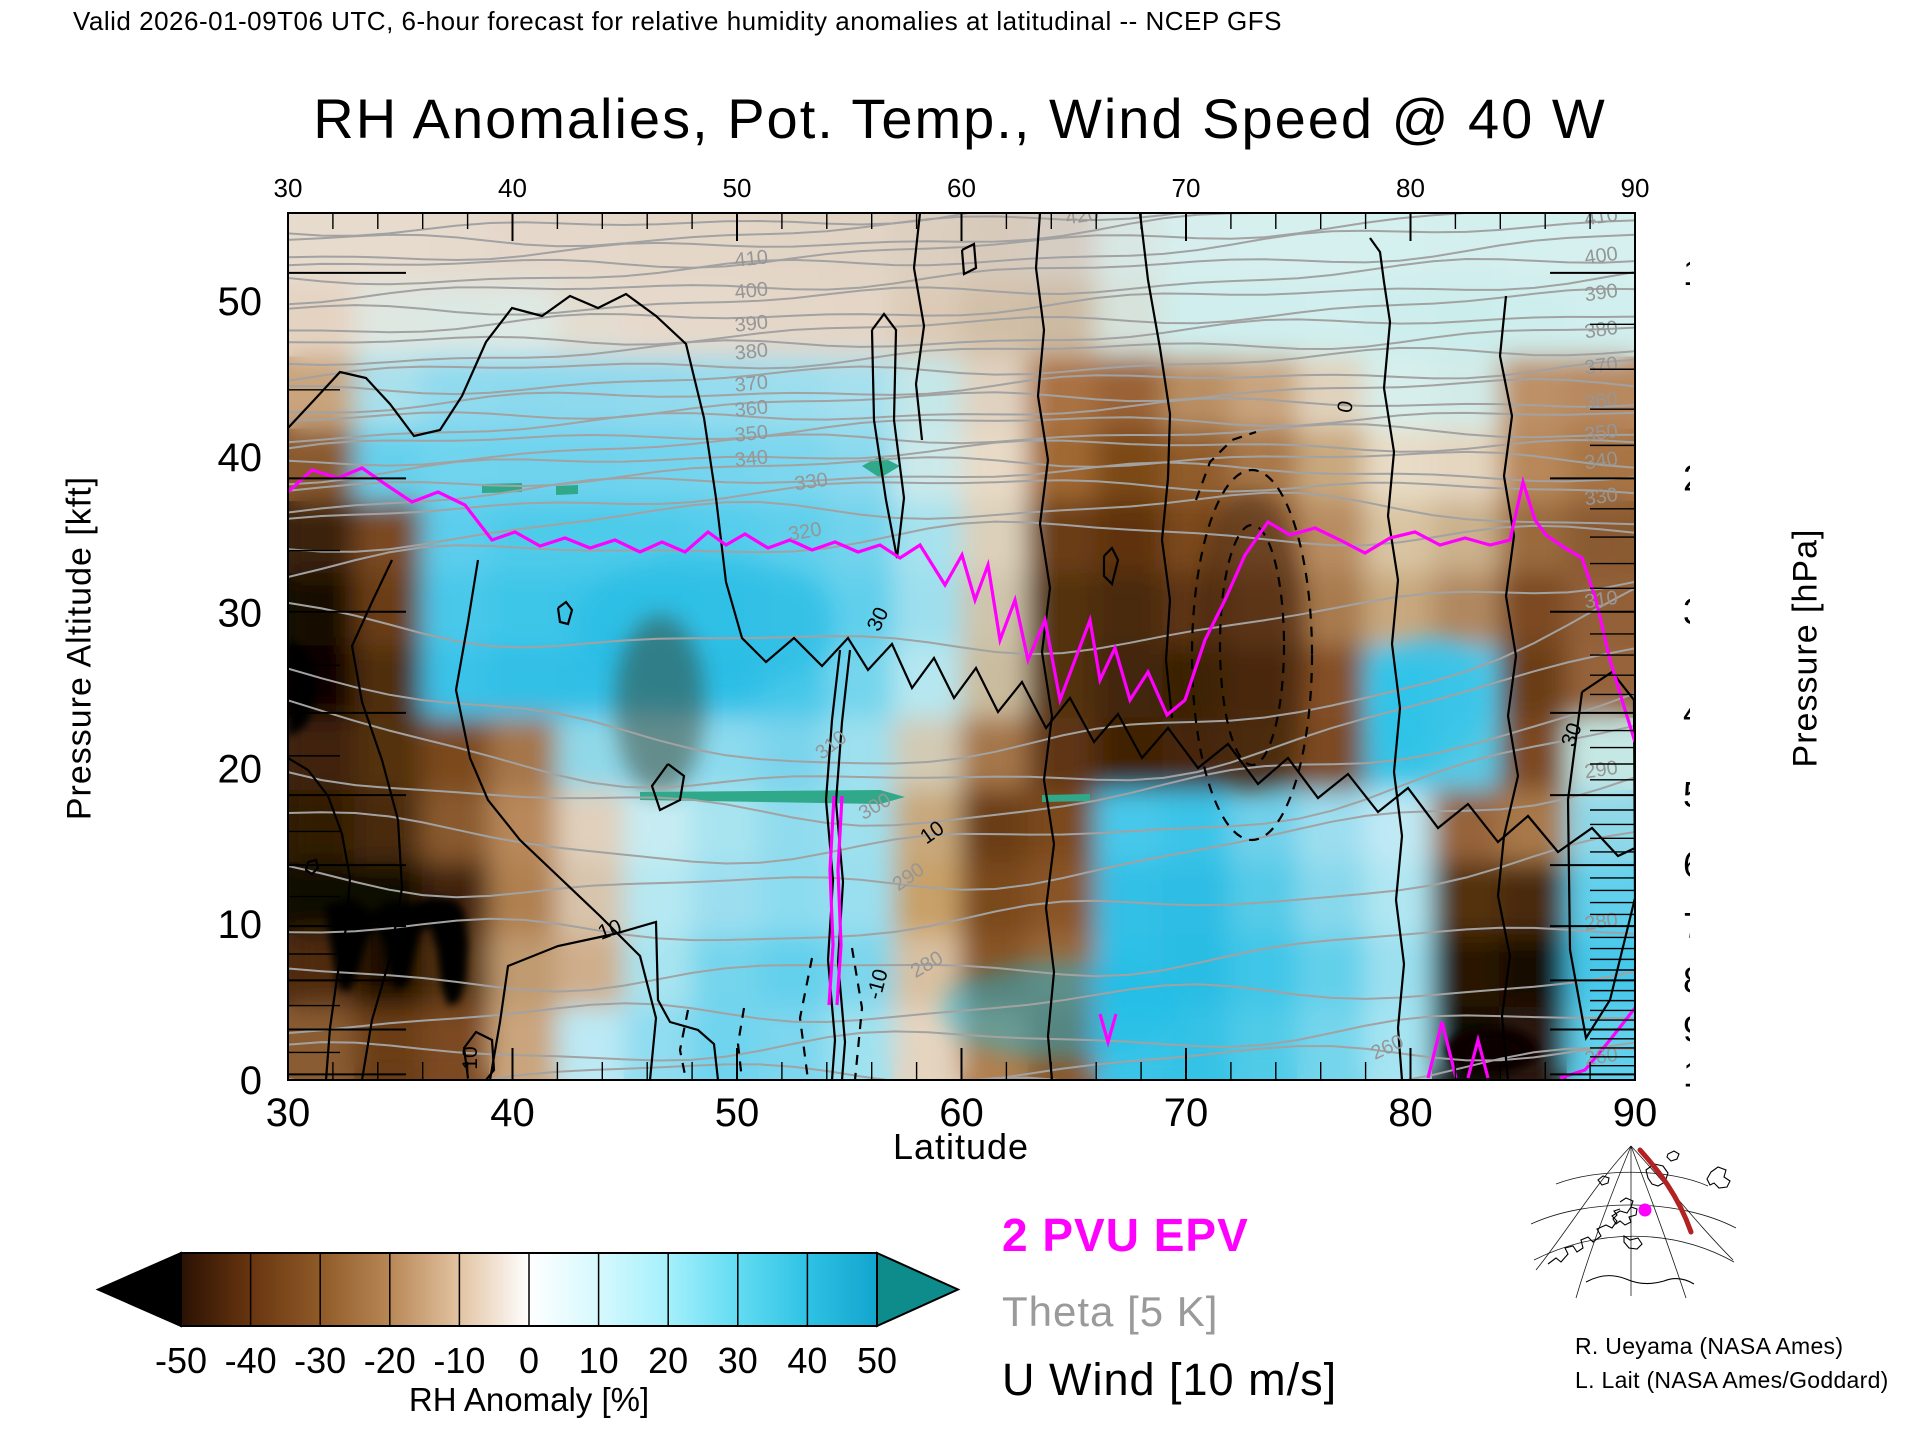  I want to click on inset-locator-map, so click(1633, 1222).